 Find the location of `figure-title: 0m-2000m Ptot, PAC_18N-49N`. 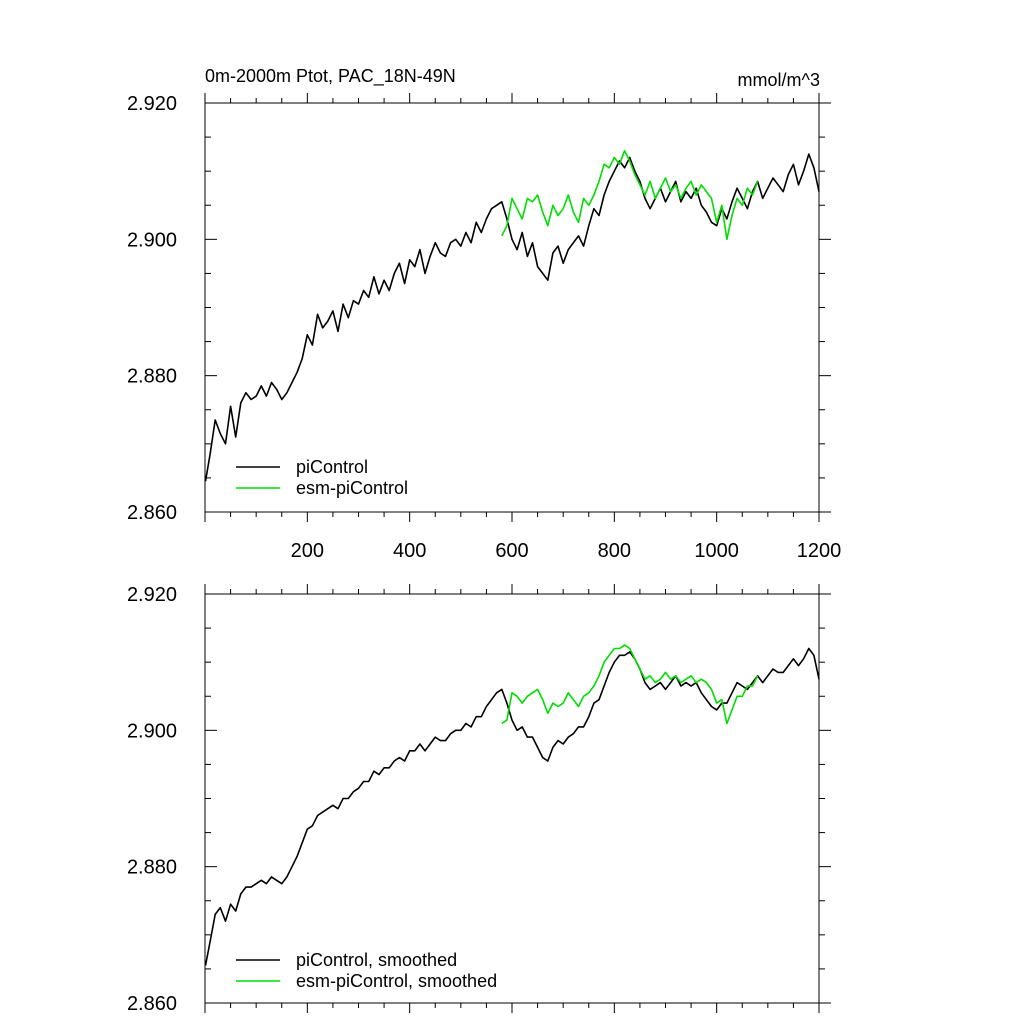

figure-title: 0m-2000m Ptot, PAC_18N-49N is located at coordinates (330, 76).